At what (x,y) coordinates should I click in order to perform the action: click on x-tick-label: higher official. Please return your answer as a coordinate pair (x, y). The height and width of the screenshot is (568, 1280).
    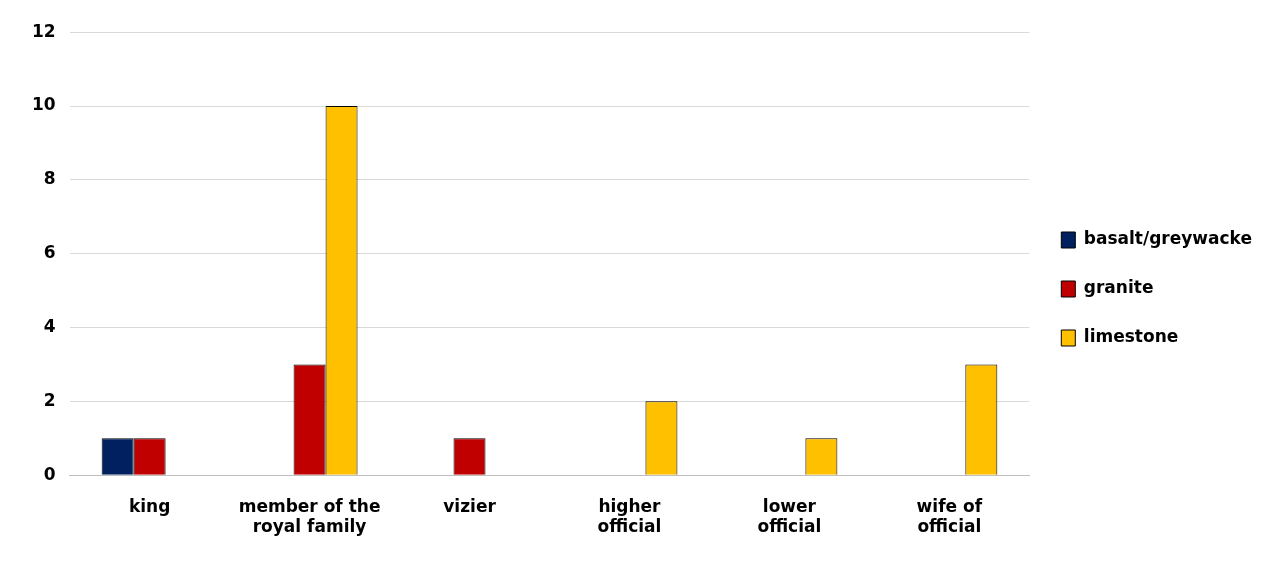
    Looking at the image, I should click on (629, 516).